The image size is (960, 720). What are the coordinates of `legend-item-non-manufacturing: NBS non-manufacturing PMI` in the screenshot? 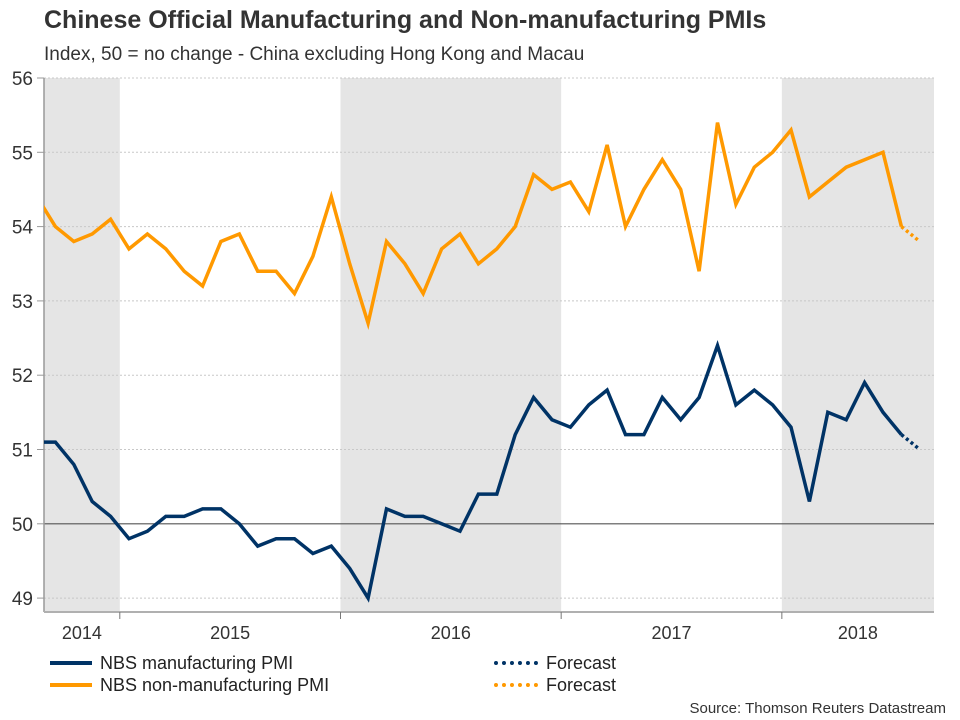 It's located at (189, 685).